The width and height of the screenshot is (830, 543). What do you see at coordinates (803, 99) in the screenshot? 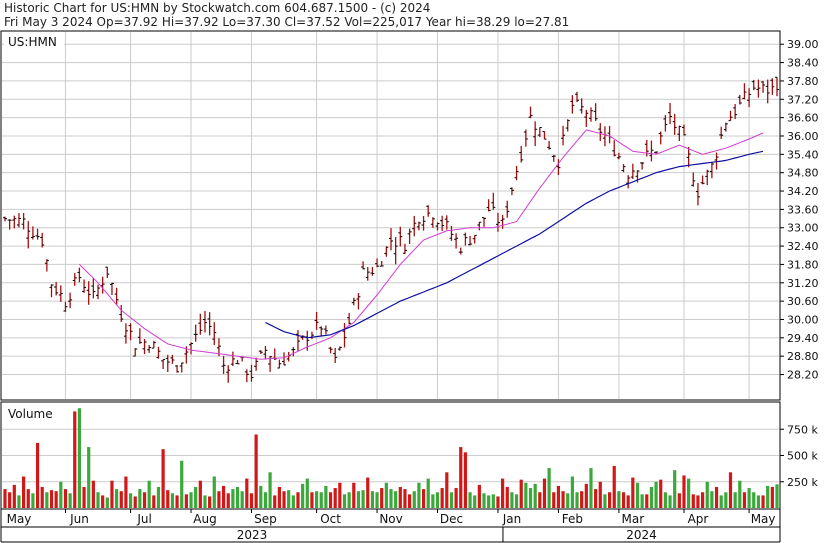
I see `price-tick-label: 37.20` at bounding box center [803, 99].